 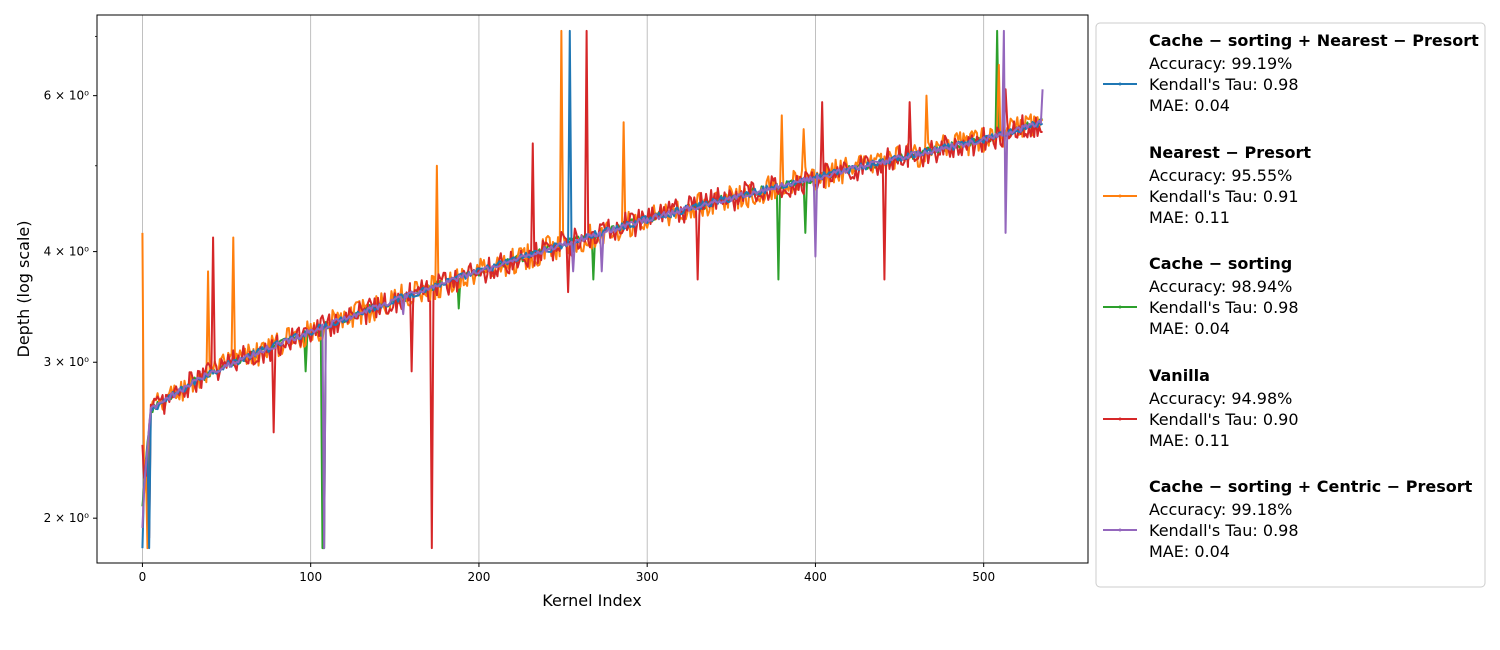 What do you see at coordinates (67, 362) in the screenshot?
I see `y-tick-label: 3 × 10⁰` at bounding box center [67, 362].